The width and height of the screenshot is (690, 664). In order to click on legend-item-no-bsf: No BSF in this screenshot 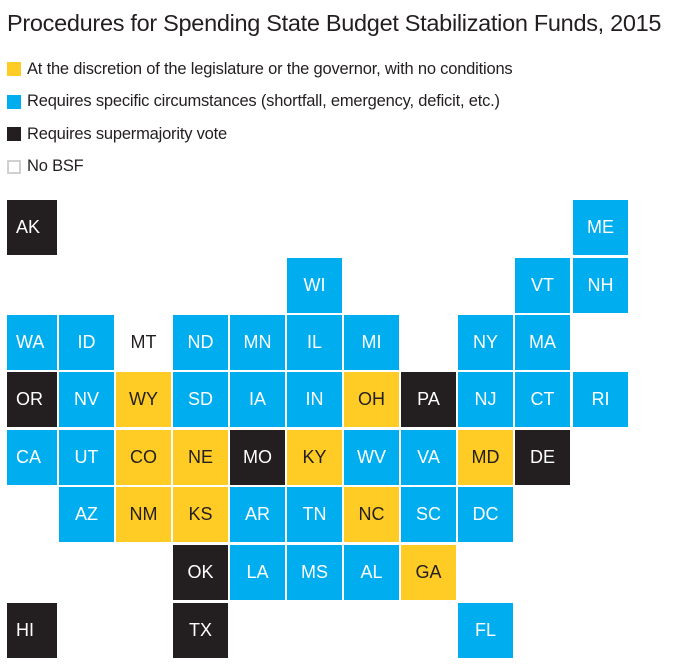, I will do `click(259, 167)`.